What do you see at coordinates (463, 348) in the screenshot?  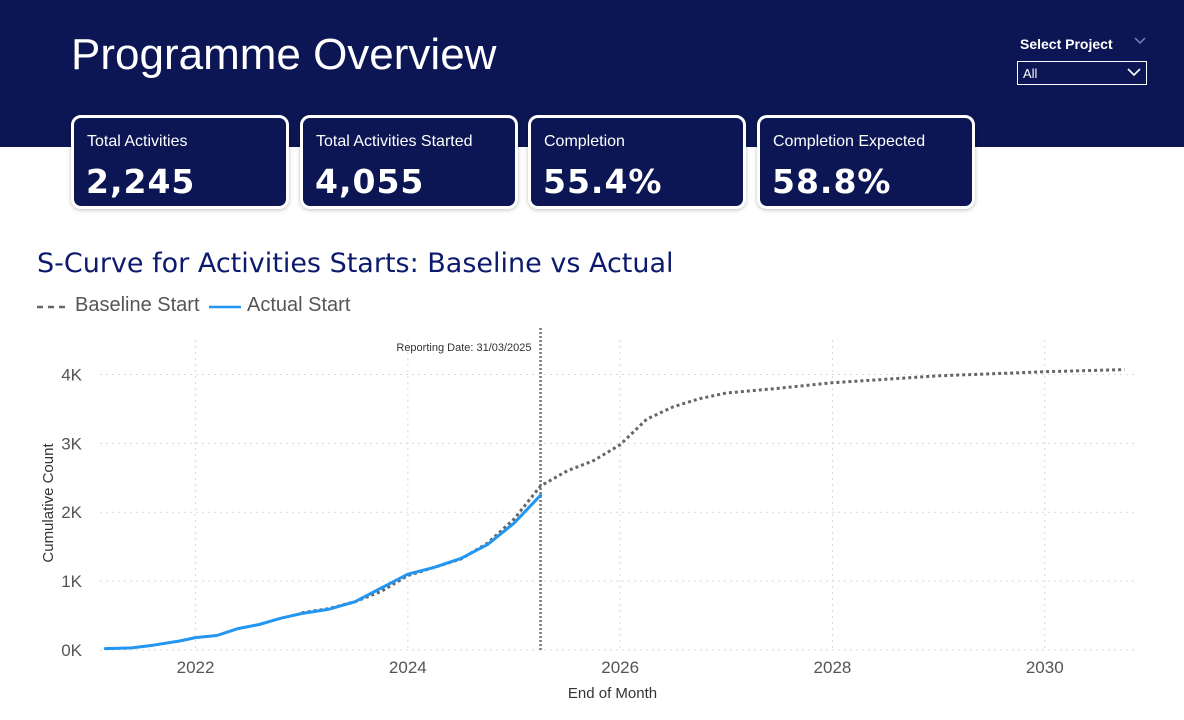 I see `reporting-date-label: Reporting Date: 31/03/2025` at bounding box center [463, 348].